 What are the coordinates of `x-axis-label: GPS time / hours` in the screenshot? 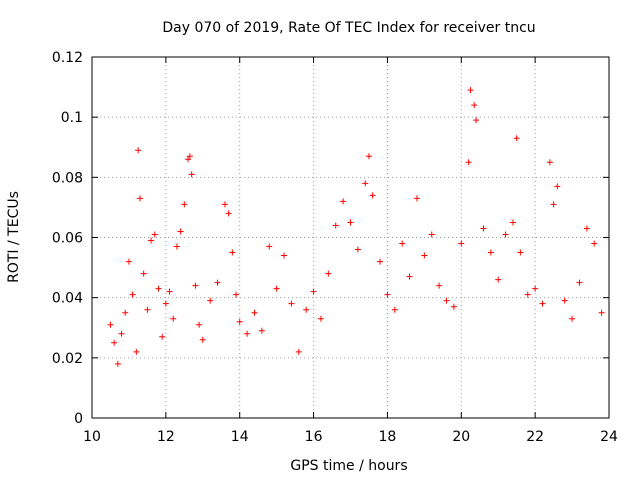 It's located at (348, 466).